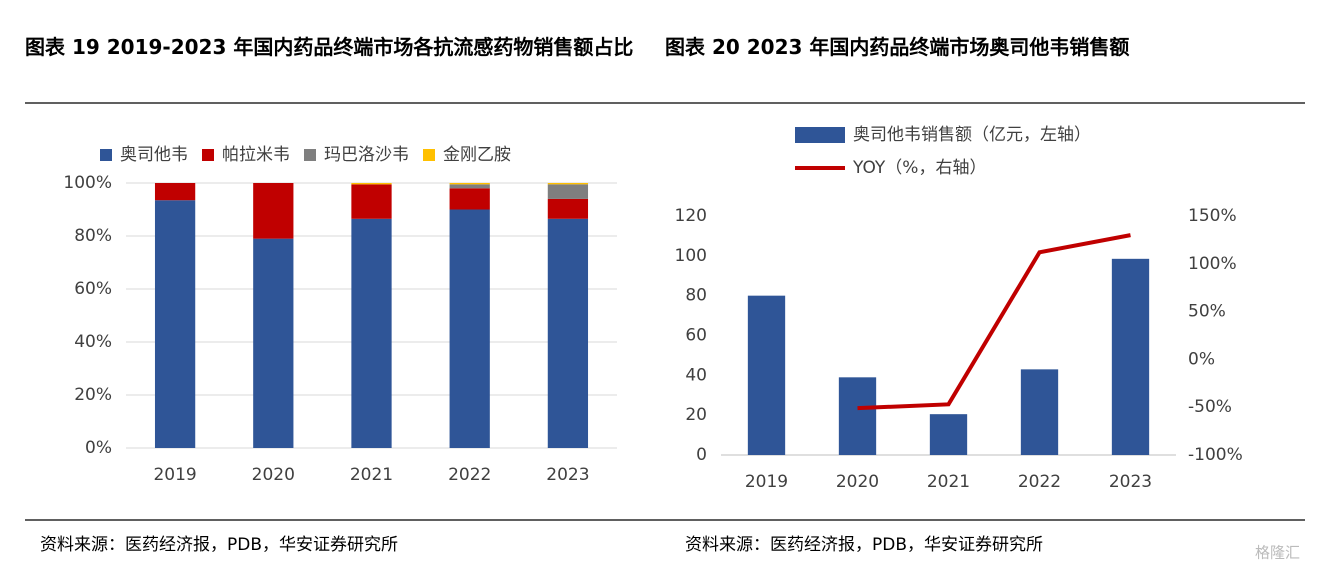  Describe the element at coordinates (1212, 264) in the screenshot. I see `y2-tick-label: 100%` at that location.